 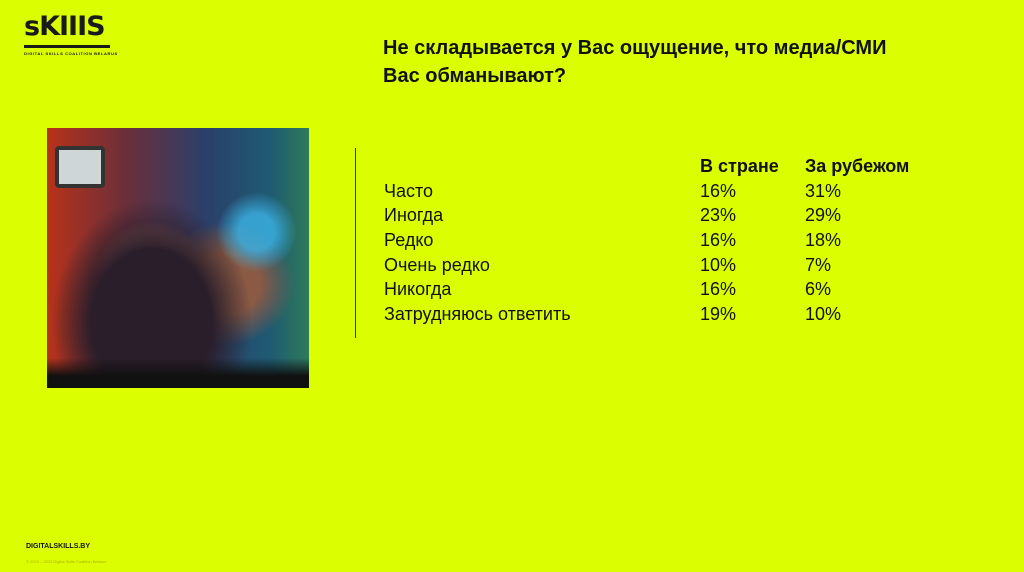 What do you see at coordinates (669, 191) in the screenshot?
I see `table-row: Часто 16% 31%` at bounding box center [669, 191].